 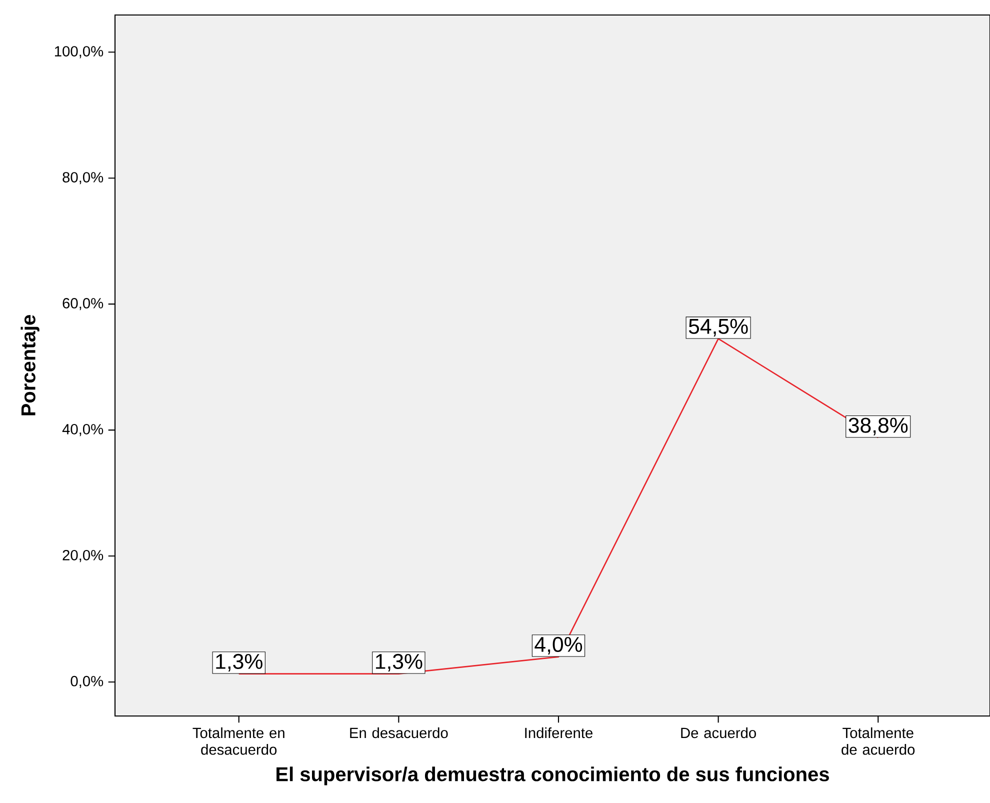 I want to click on data-label: 54,5%, so click(x=718, y=327).